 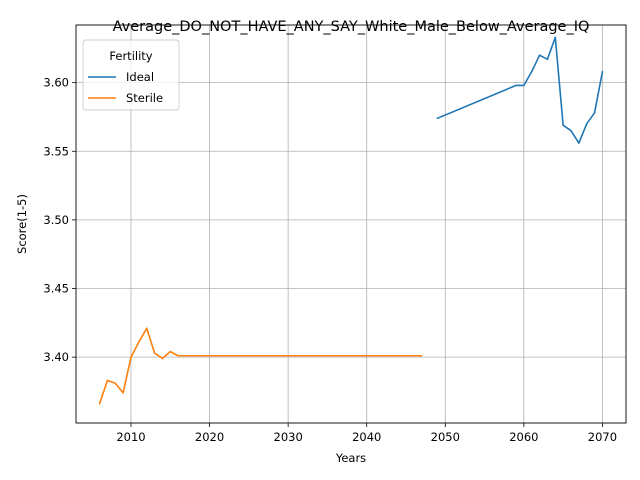 What do you see at coordinates (22, 224) in the screenshot?
I see `y-axis-label: Score(1-5)` at bounding box center [22, 224].